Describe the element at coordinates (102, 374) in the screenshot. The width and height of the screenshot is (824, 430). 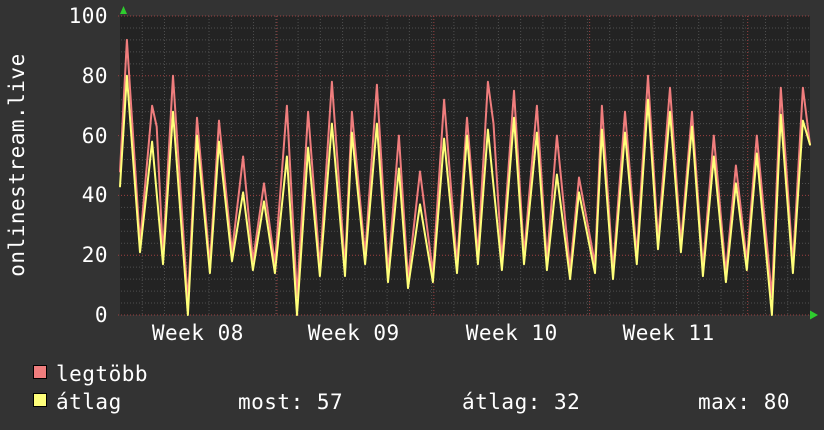
I see `legend-label-legtobb: legtöbb` at that location.